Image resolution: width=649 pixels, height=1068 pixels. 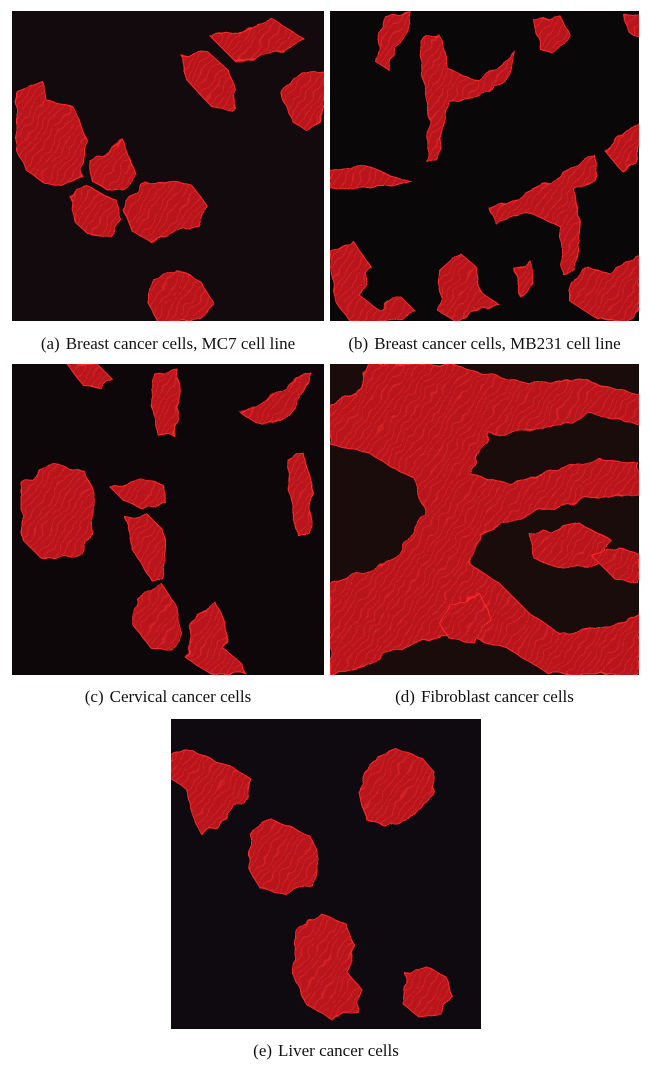 What do you see at coordinates (358, 343) in the screenshot?
I see `caption-label-b: (b)` at bounding box center [358, 343].